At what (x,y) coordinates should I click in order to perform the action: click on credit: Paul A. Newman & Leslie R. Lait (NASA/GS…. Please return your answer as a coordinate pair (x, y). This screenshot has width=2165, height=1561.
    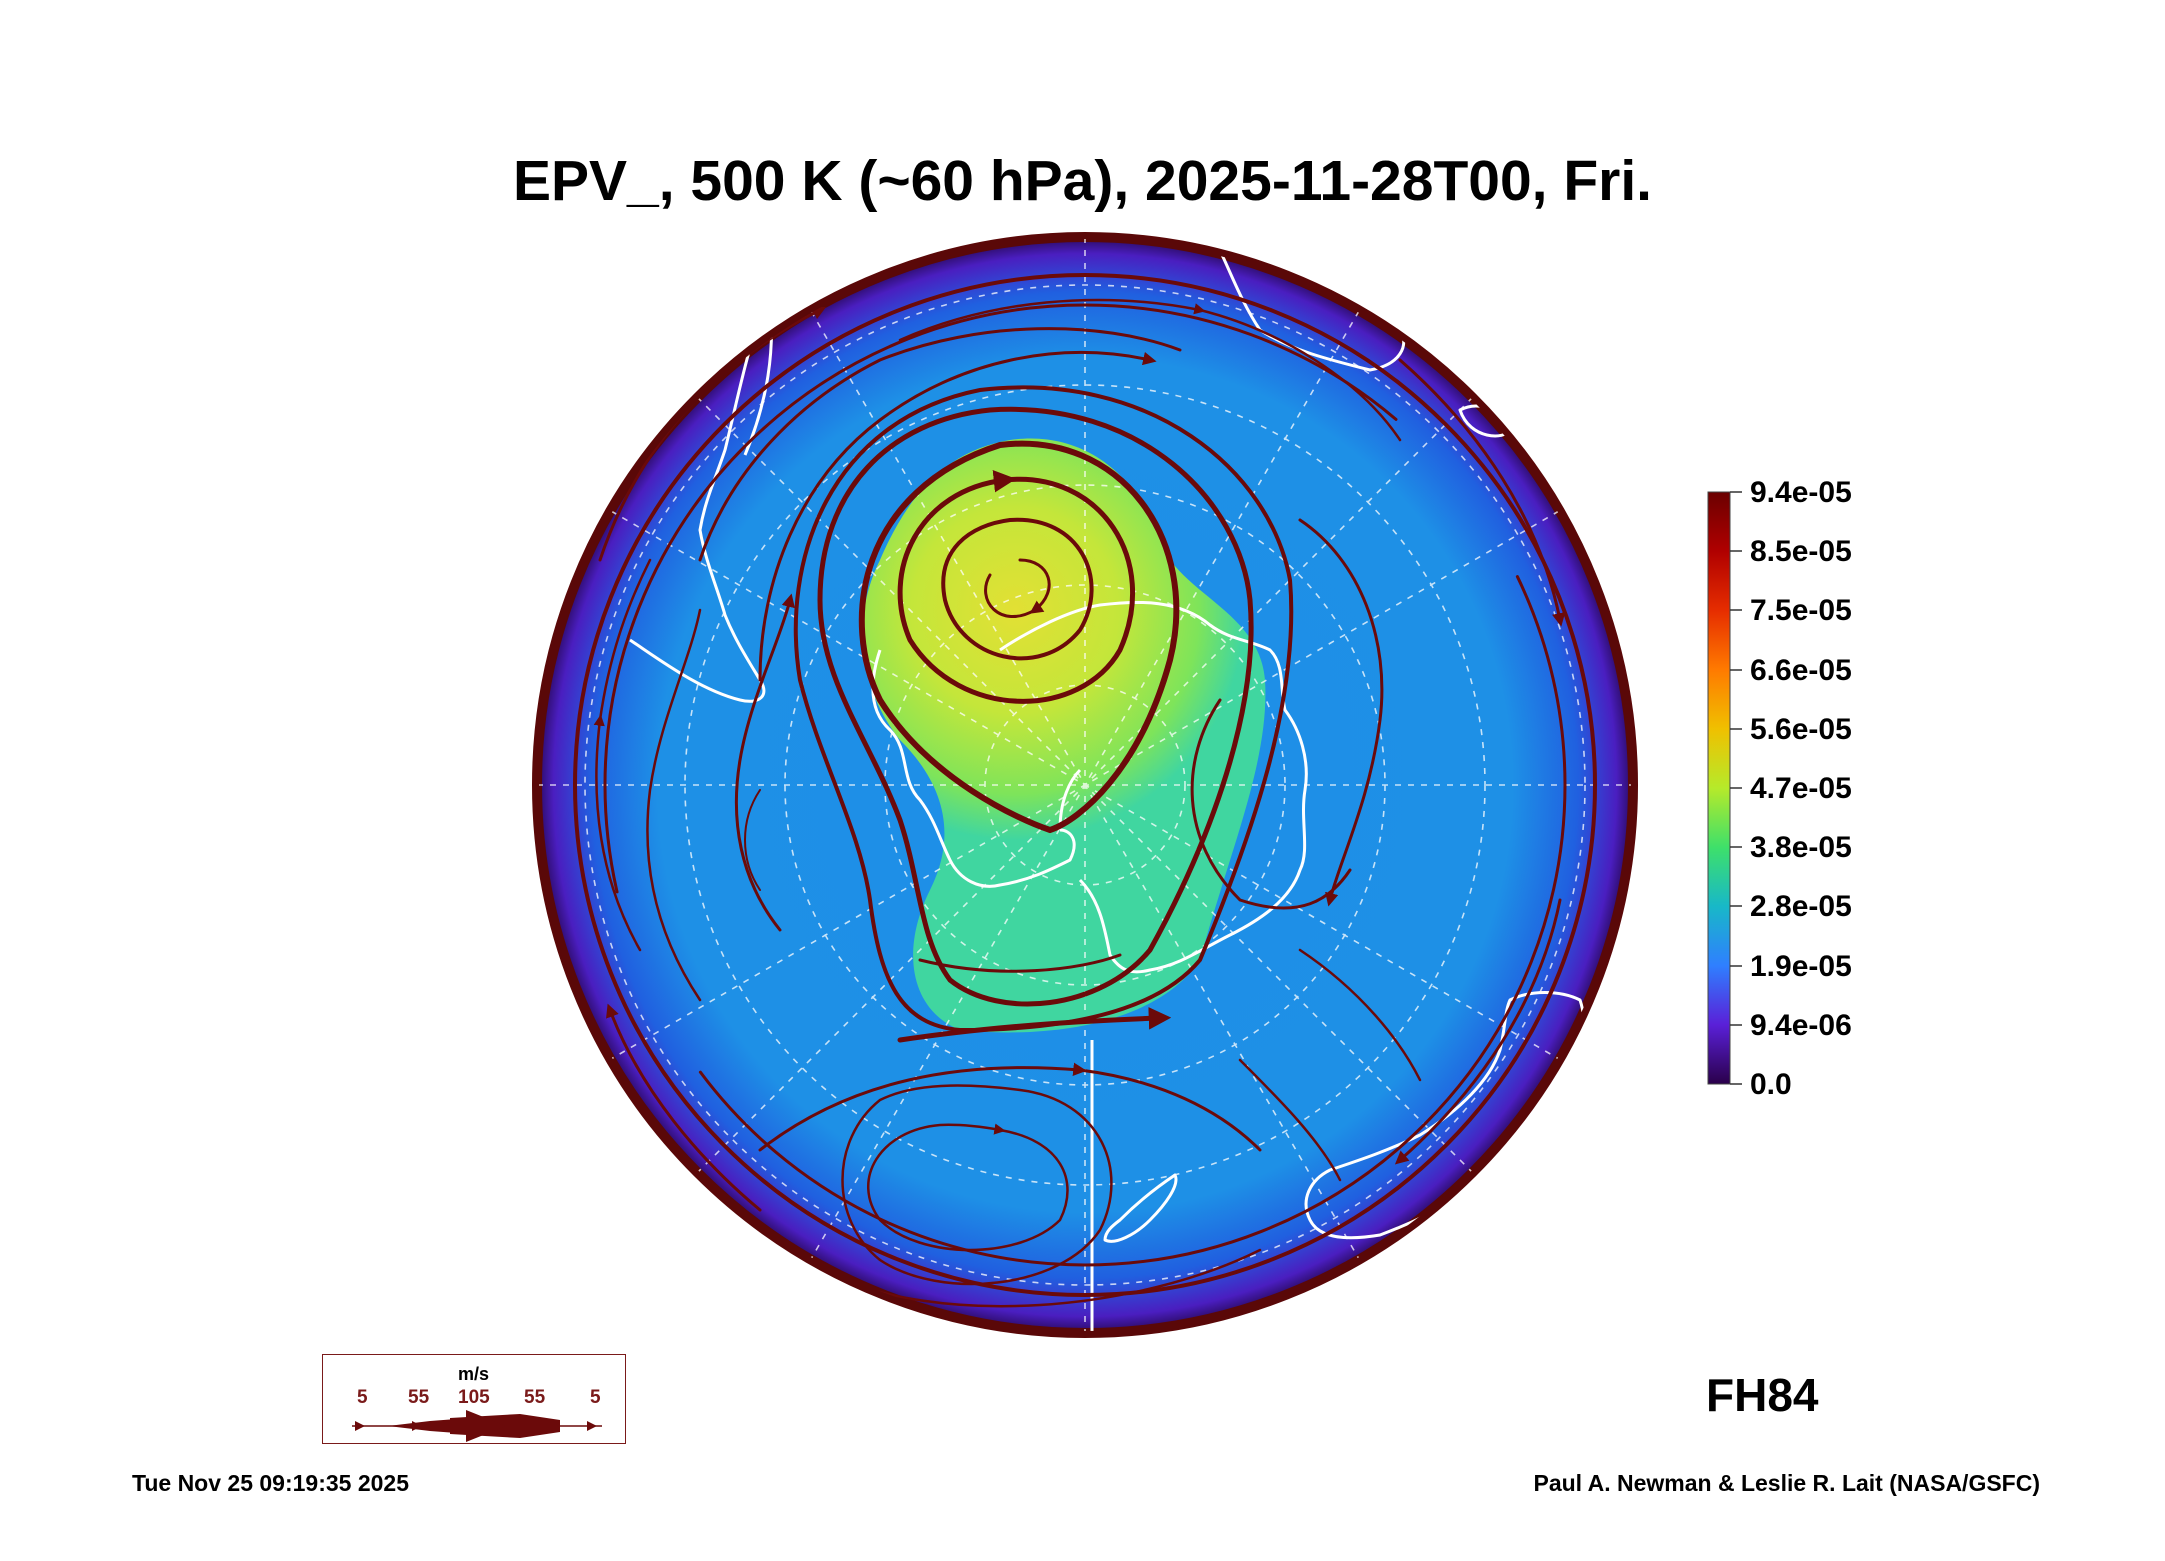
    Looking at the image, I should click on (1786, 1483).